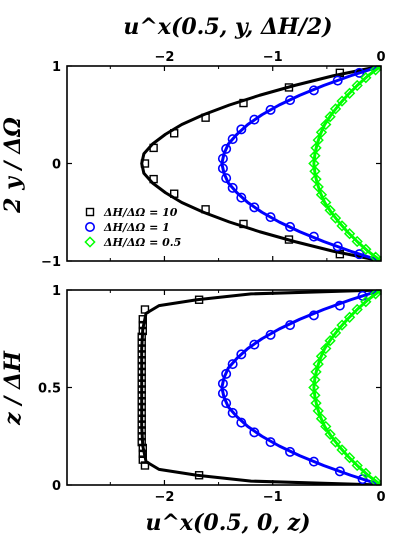  What do you see at coordinates (273, 497) in the screenshot?
I see `x-tick-label: −1` at bounding box center [273, 497].